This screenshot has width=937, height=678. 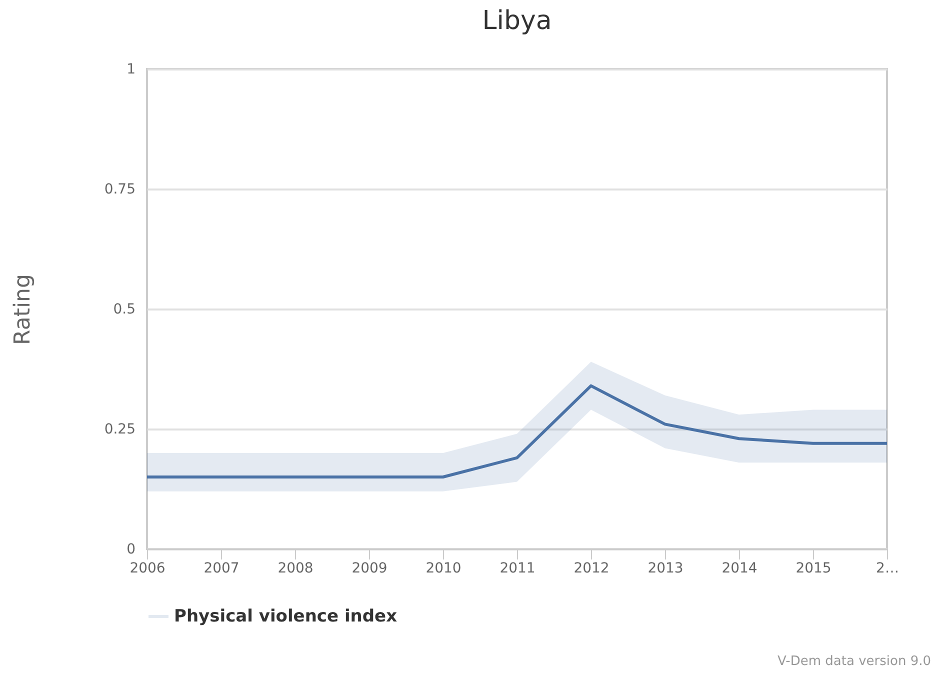 What do you see at coordinates (222, 568) in the screenshot?
I see `x-tick-label: 2007` at bounding box center [222, 568].